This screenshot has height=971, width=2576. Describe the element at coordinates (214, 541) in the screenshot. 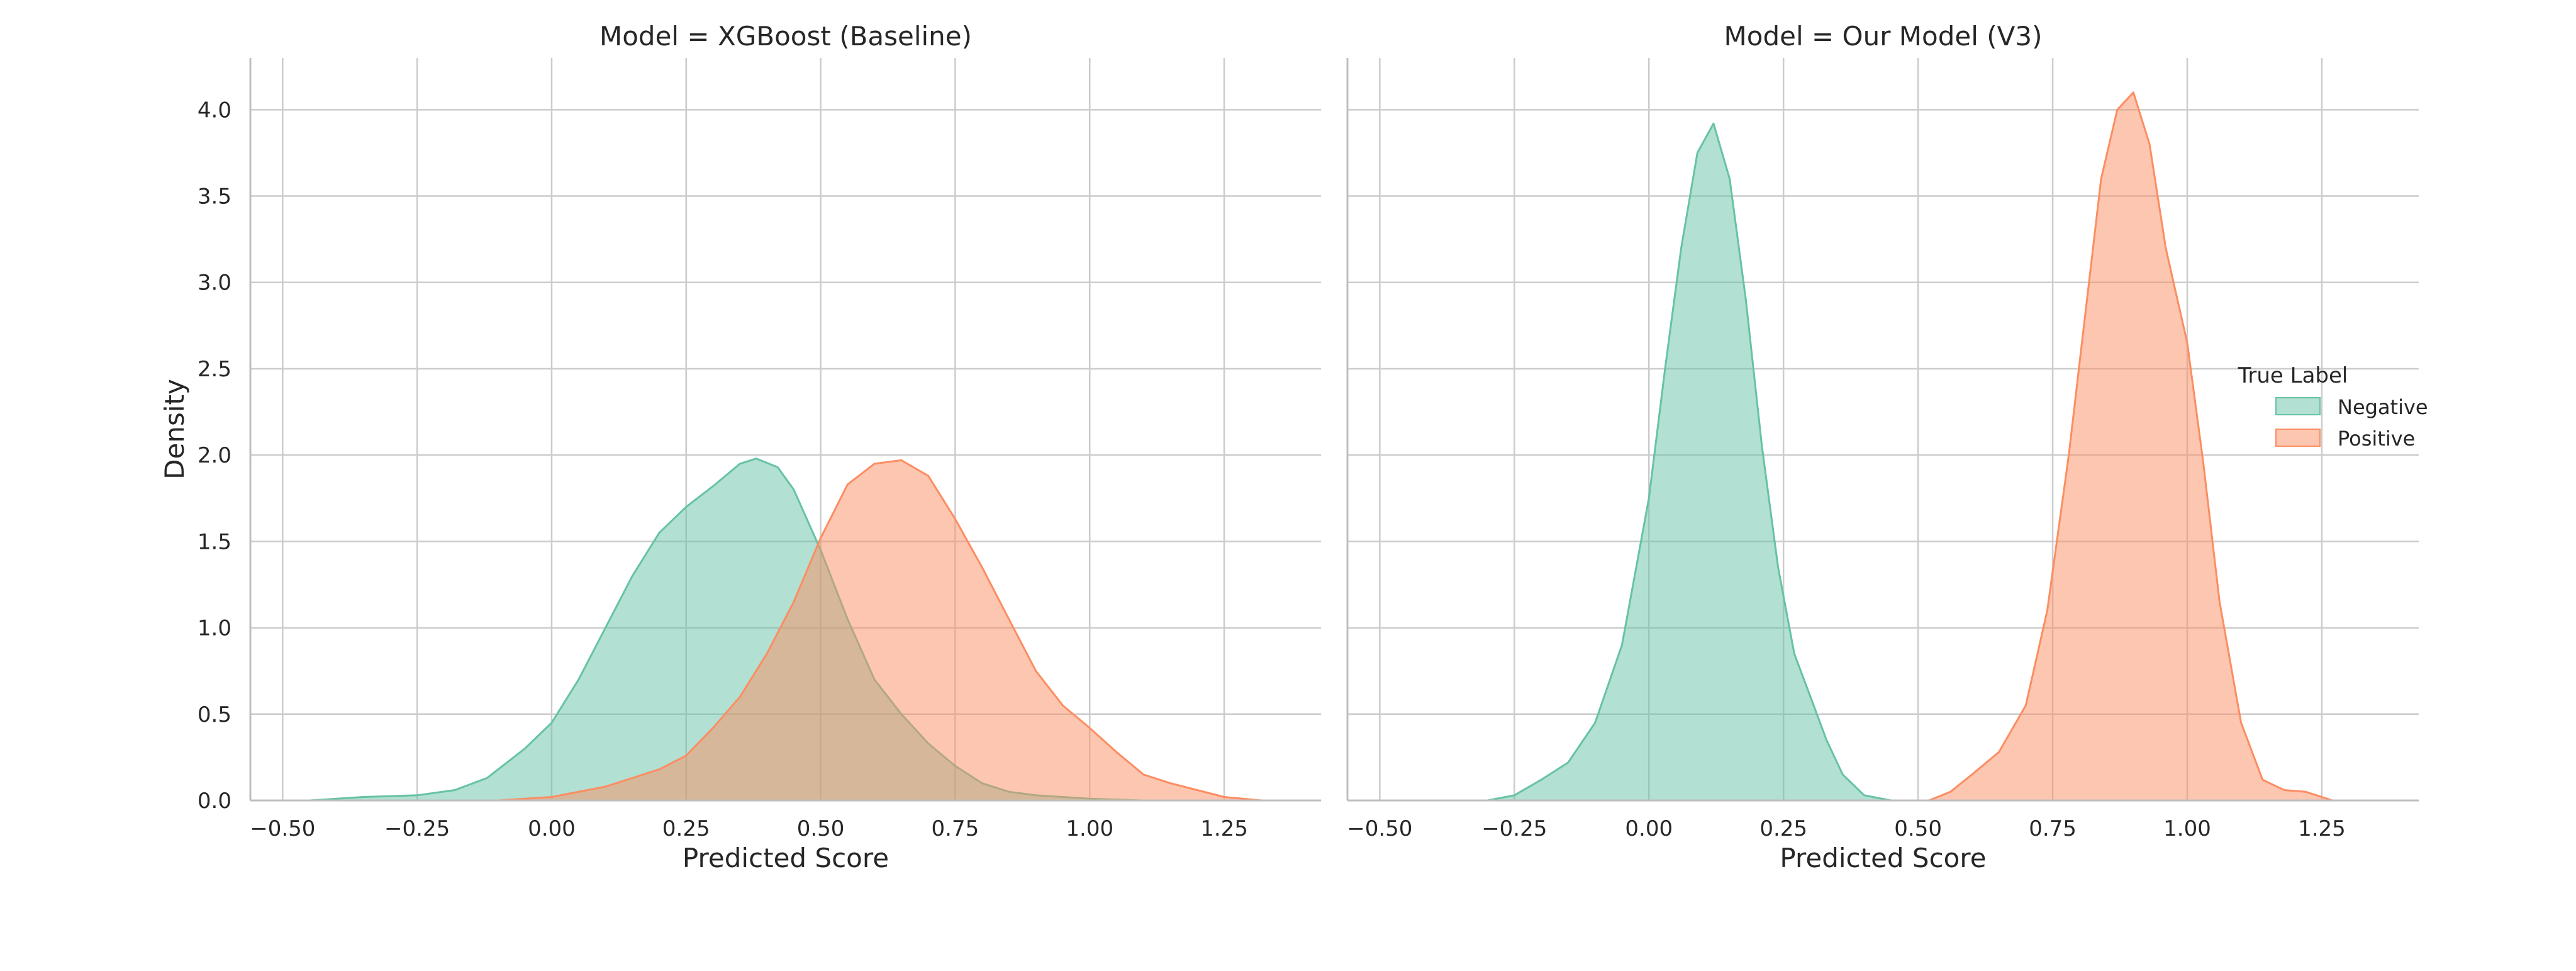

I see `y-tick-label: 1.5` at that location.